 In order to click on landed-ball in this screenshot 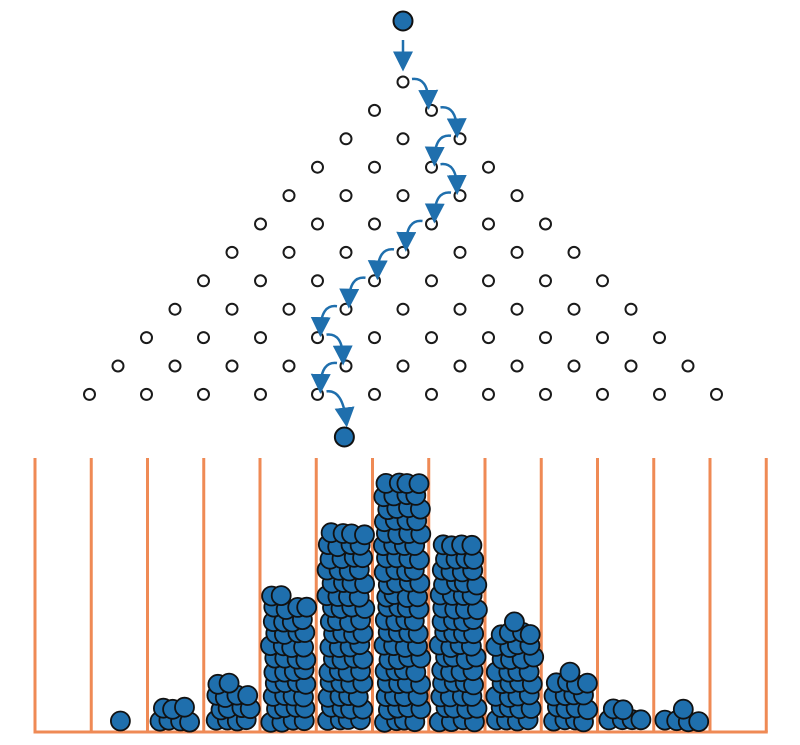, I will do `click(344, 437)`.